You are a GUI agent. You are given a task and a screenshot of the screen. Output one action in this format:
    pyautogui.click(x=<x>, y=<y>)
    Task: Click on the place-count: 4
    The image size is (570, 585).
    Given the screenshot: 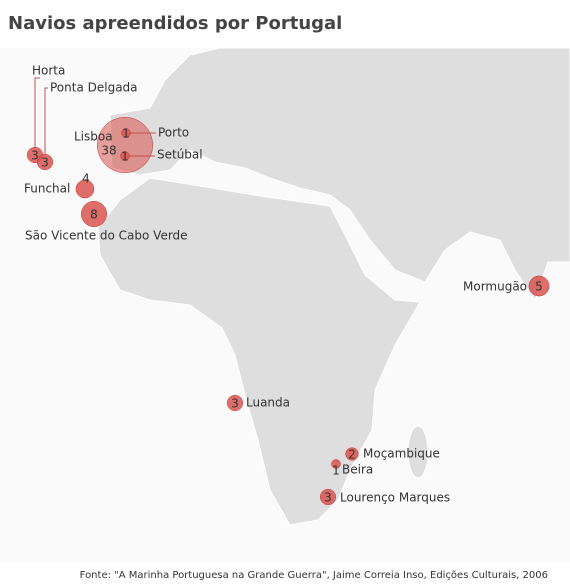 What is the action you would take?
    pyautogui.click(x=86, y=179)
    